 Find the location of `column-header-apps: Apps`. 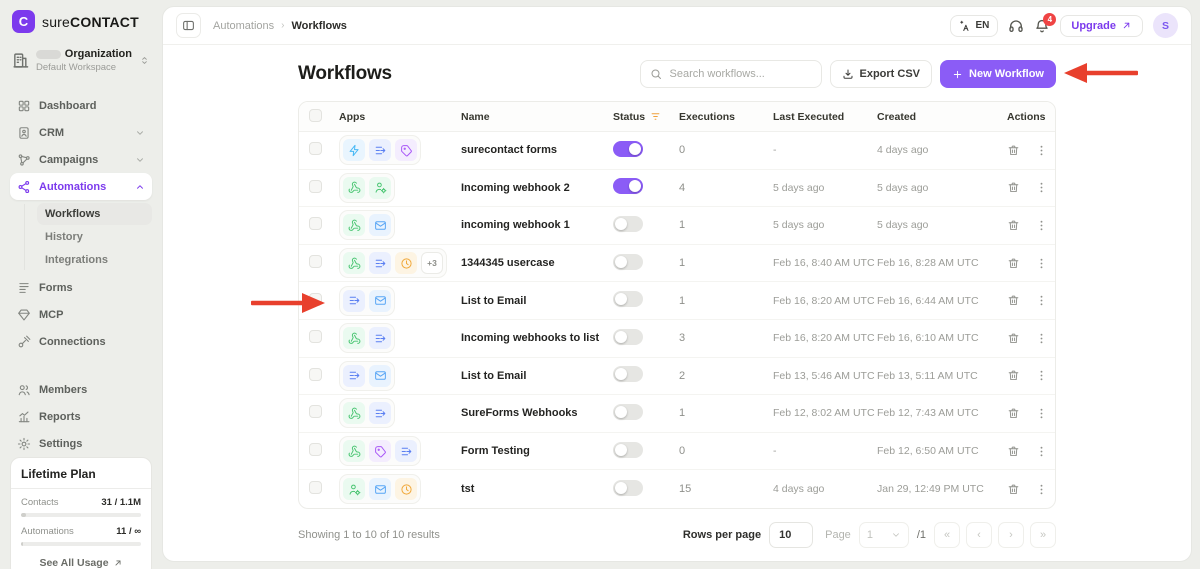

column-header-apps: Apps is located at coordinates (352, 116).